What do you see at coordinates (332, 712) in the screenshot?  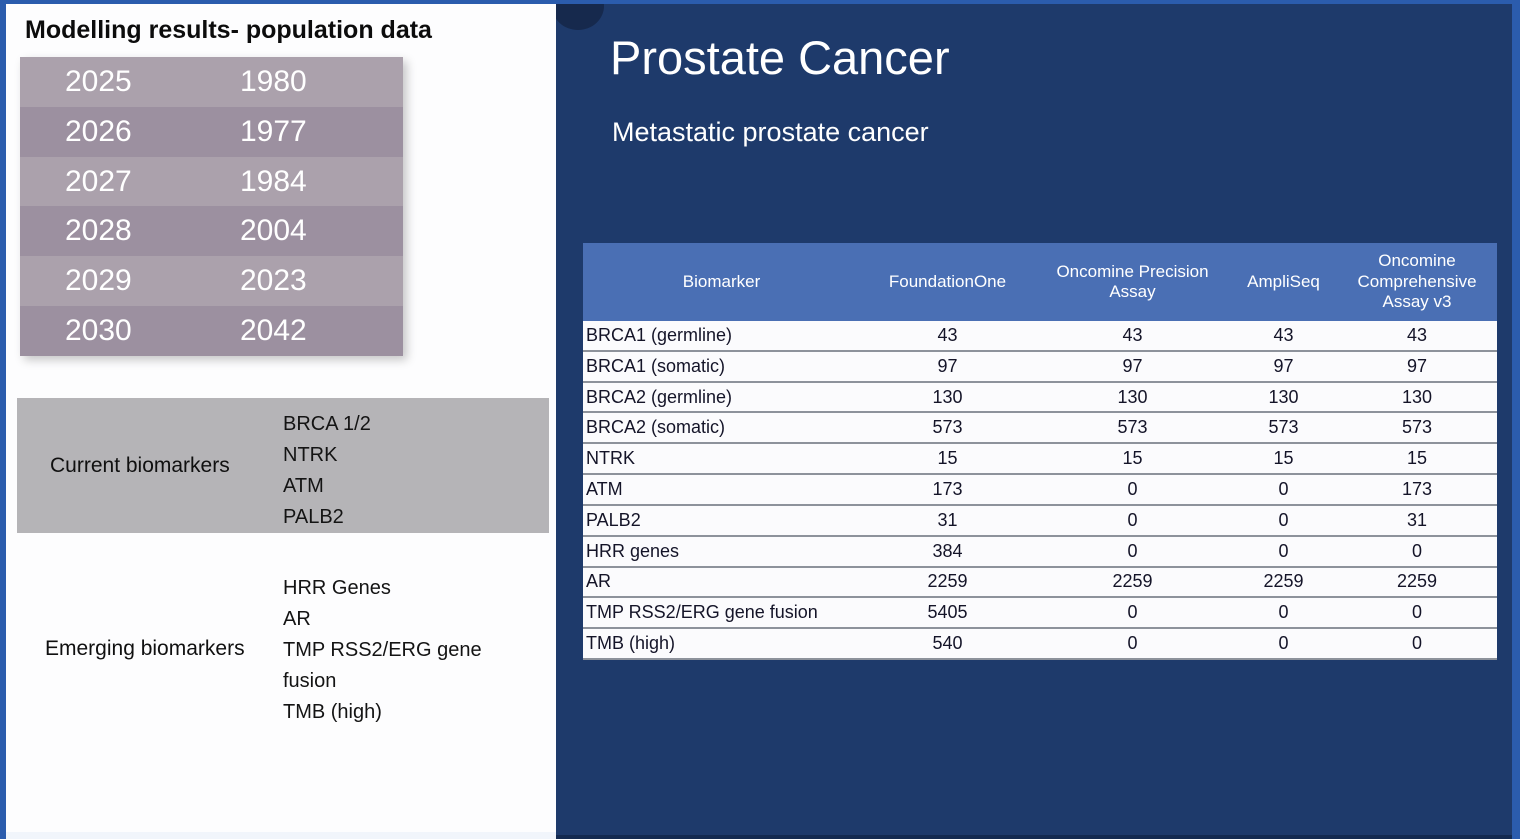 I see `list-item: TMB (high)` at bounding box center [332, 712].